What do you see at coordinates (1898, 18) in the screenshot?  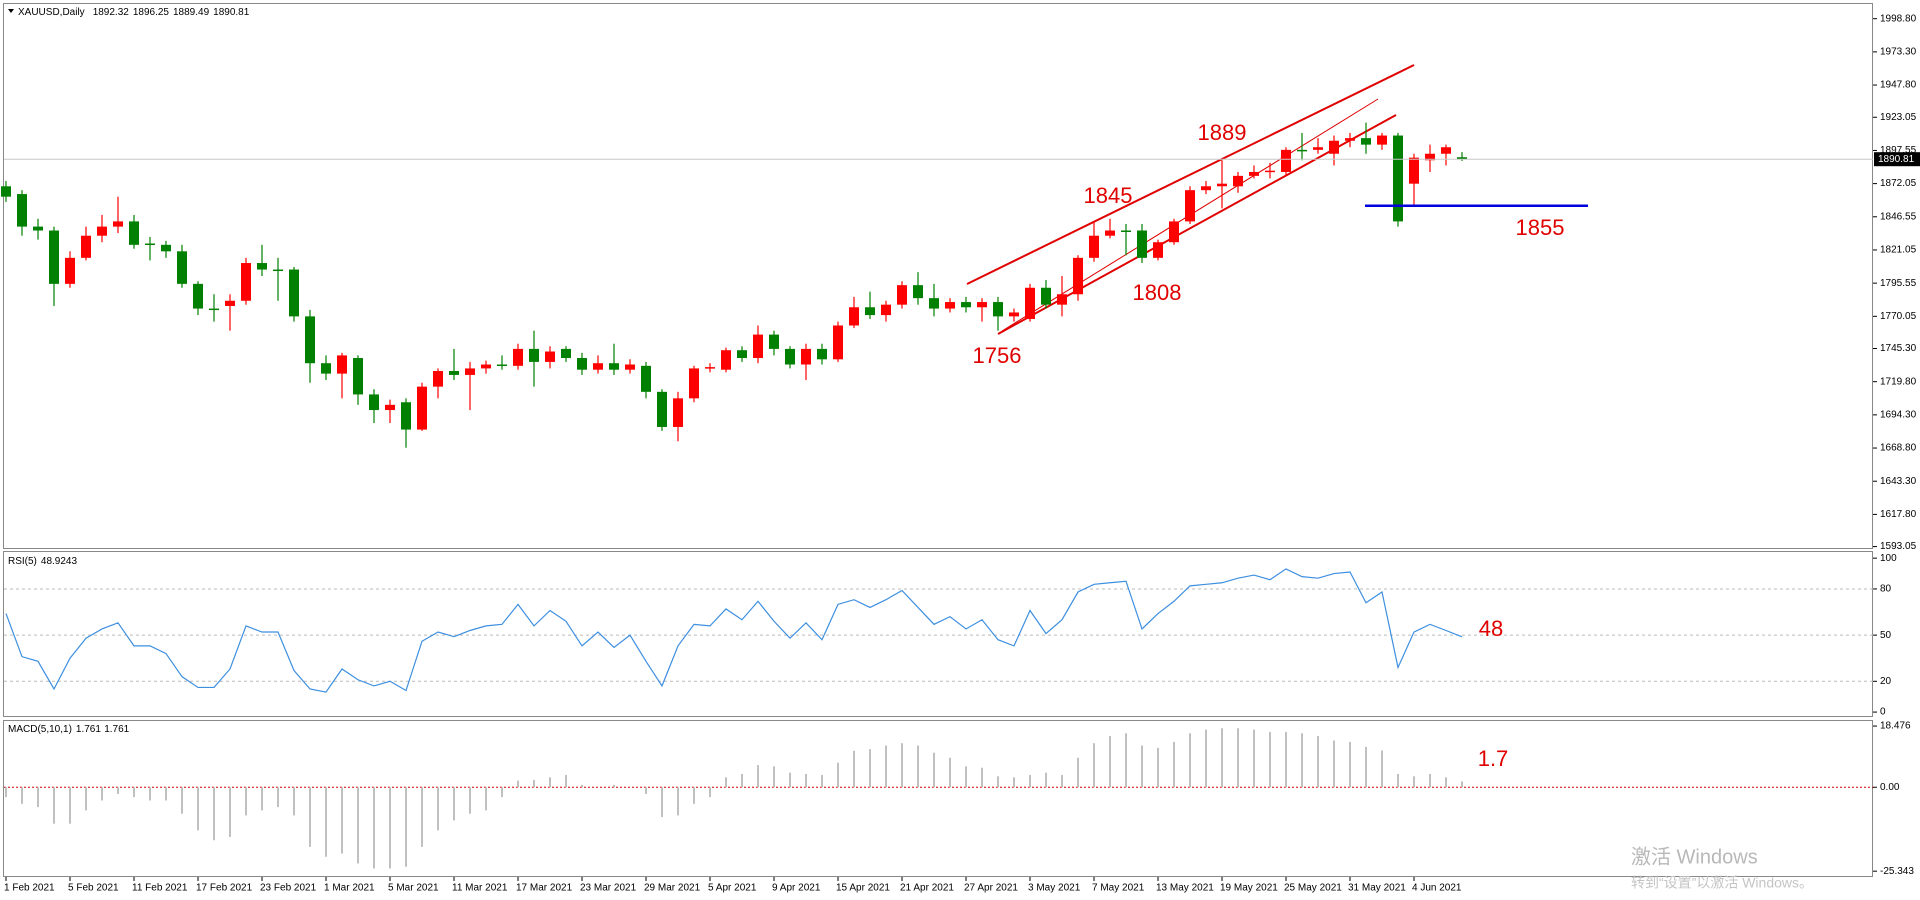 I see `y-tick-label: 1998.80` at bounding box center [1898, 18].